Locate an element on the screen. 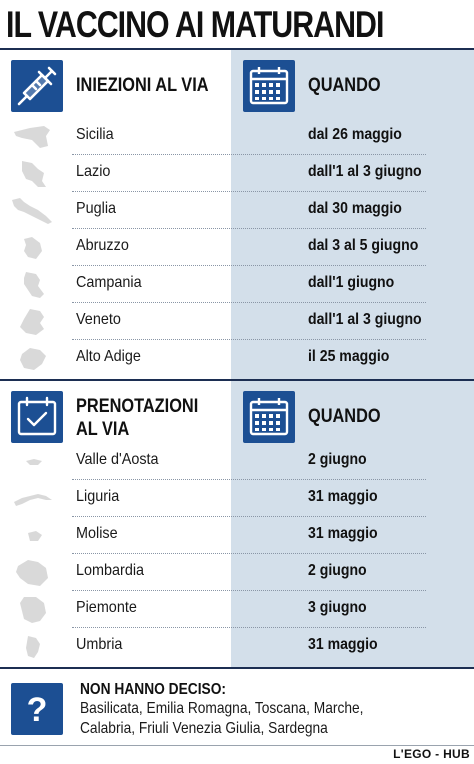  region-map-alto-adige is located at coordinates (33, 359).